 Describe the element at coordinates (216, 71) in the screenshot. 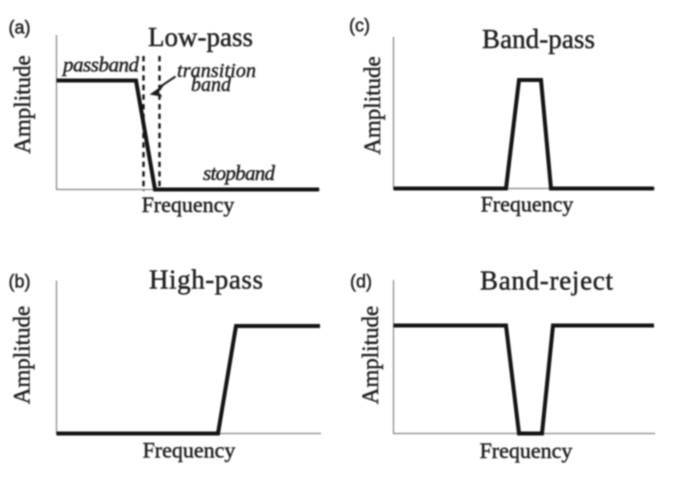

I see `svg-text: transition` at that location.